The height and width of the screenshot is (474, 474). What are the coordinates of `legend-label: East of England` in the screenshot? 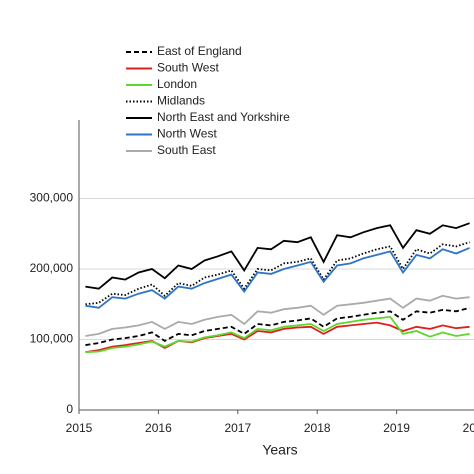 It's located at (199, 51).